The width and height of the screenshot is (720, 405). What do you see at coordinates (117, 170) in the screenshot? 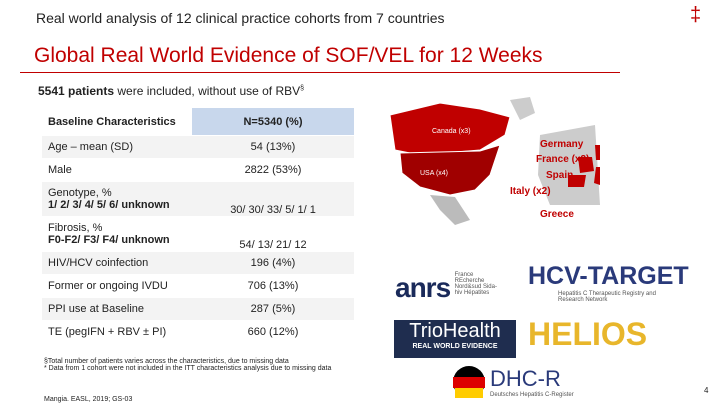
I see `cell-label: Male` at bounding box center [117, 170].